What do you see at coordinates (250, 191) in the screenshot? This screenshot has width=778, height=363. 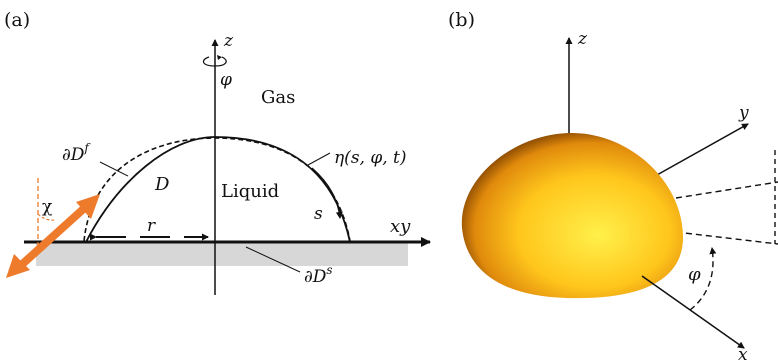 I see `liquid-label: Liquid` at bounding box center [250, 191].